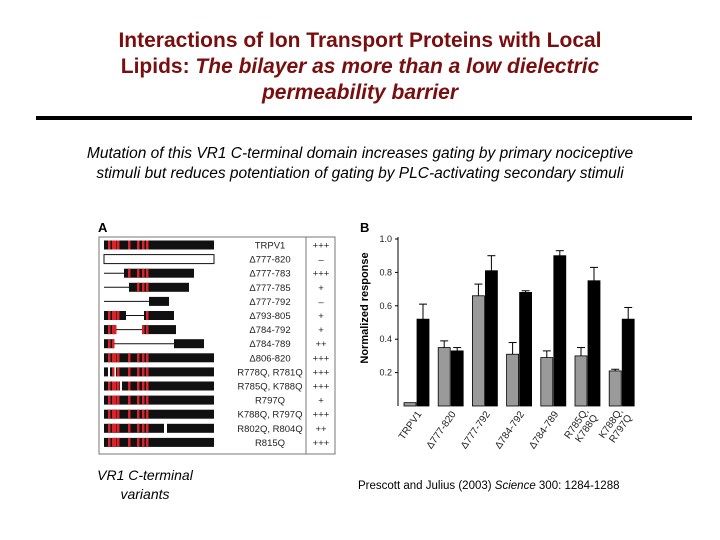 Image resolution: width=720 pixels, height=540 pixels. Describe the element at coordinates (269, 344) in the screenshot. I see `construct-name: Δ784-789` at that location.